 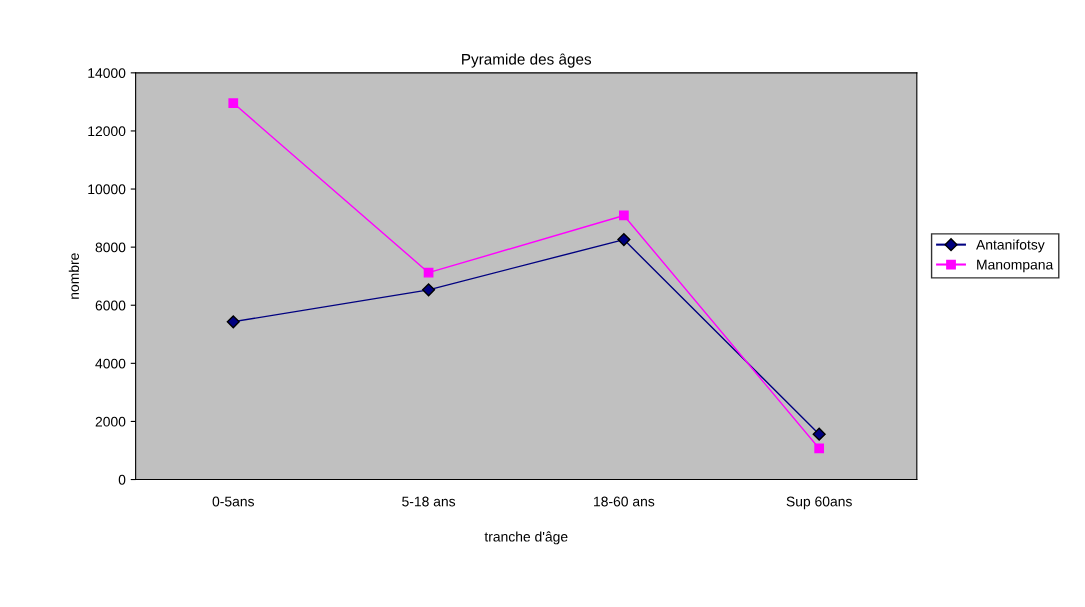 I want to click on x-tick-label: 0-5ans, so click(x=233, y=501).